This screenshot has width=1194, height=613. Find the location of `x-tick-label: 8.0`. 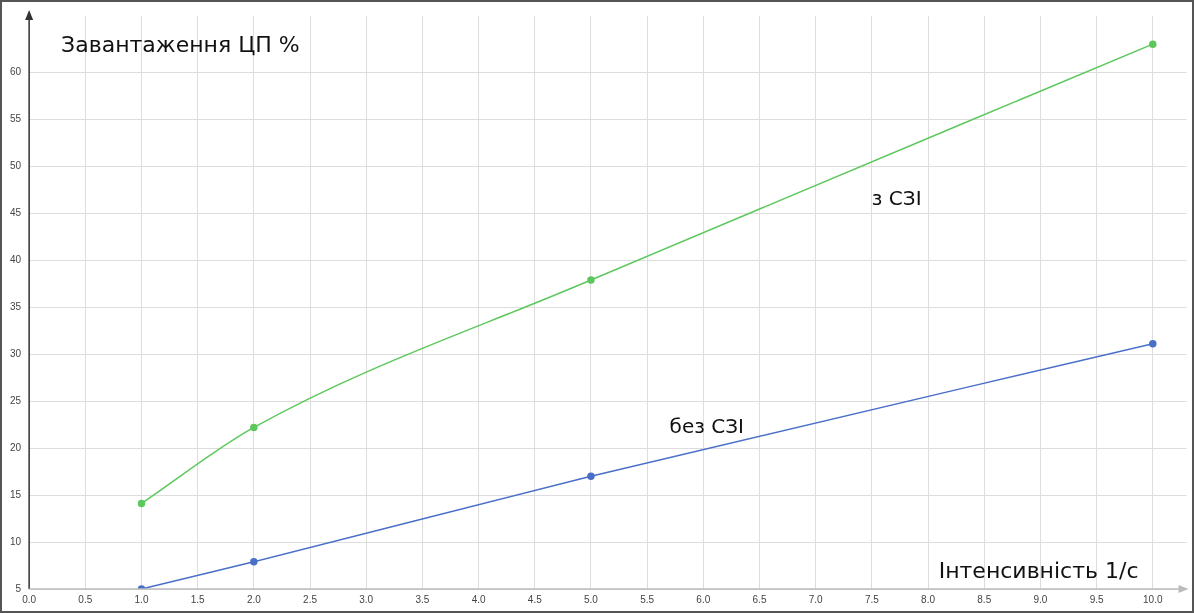

x-tick-label: 8.0 is located at coordinates (928, 599).